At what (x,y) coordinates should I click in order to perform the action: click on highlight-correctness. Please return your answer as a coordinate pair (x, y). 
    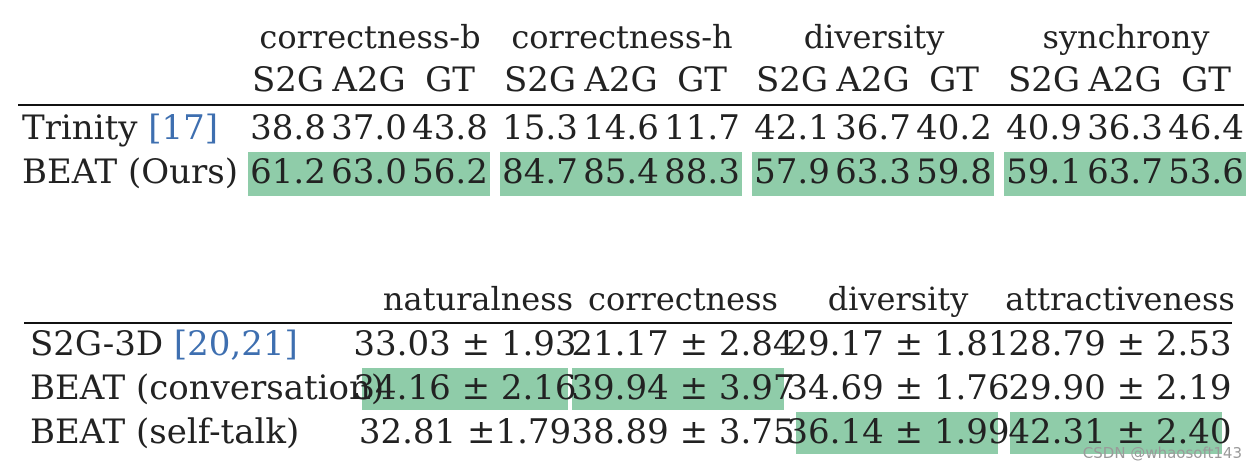
    Looking at the image, I should click on (678, 389).